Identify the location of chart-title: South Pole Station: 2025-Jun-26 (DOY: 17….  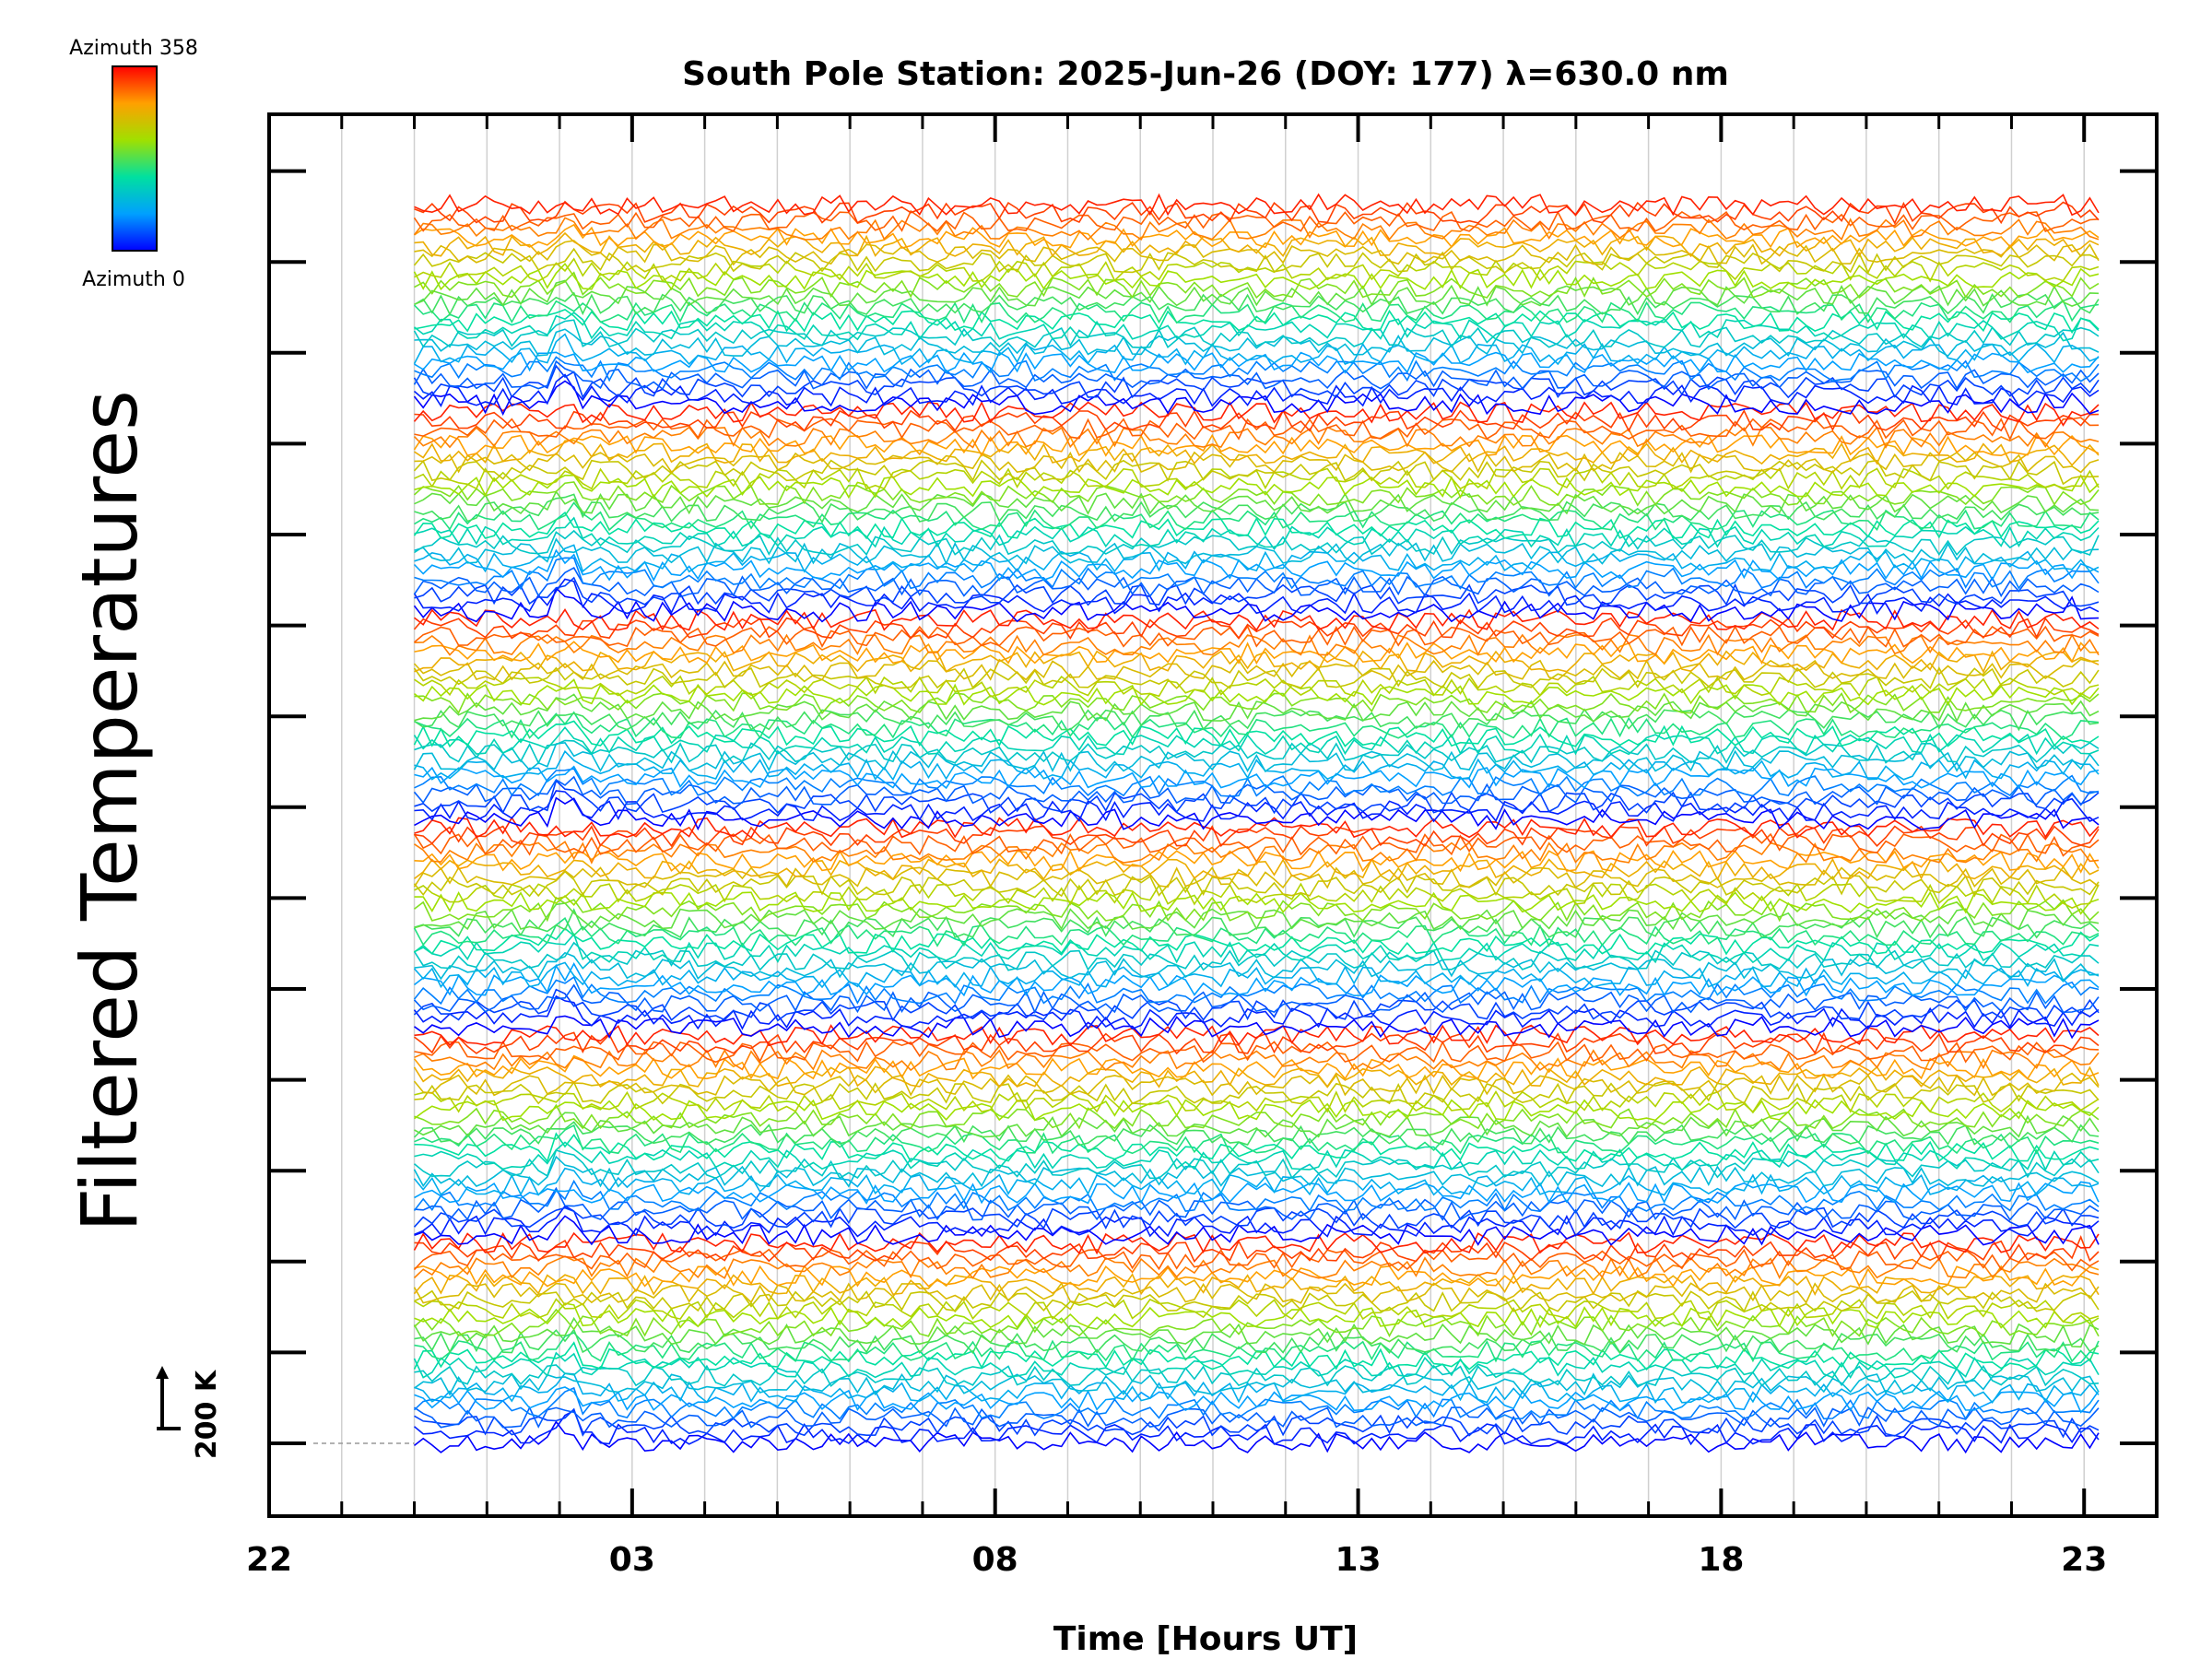
(1205, 74).